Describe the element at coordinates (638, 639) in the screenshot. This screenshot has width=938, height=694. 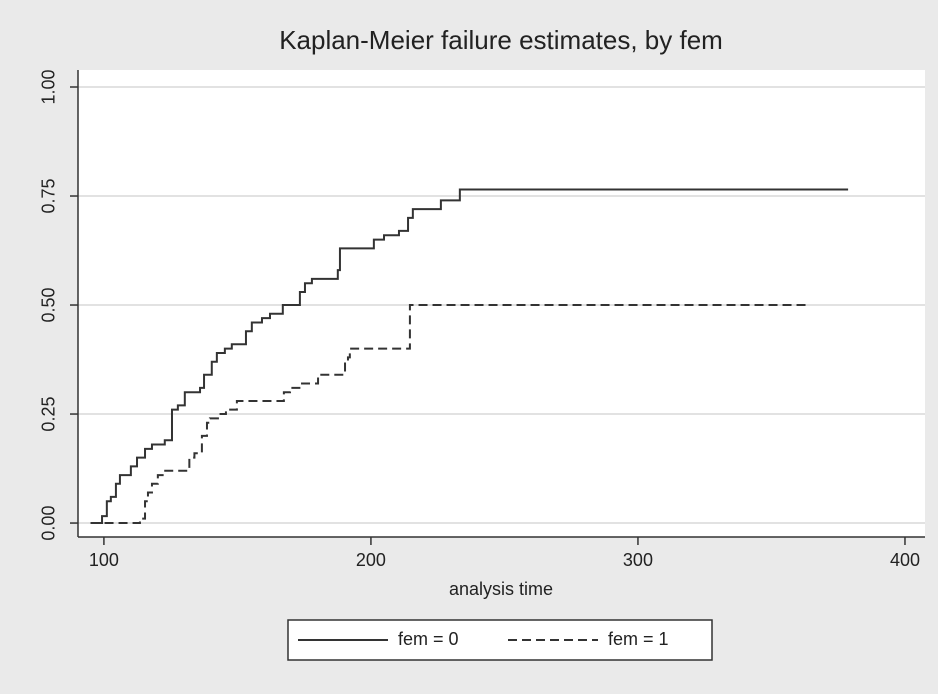
I see `legend-label: fem = 1` at that location.